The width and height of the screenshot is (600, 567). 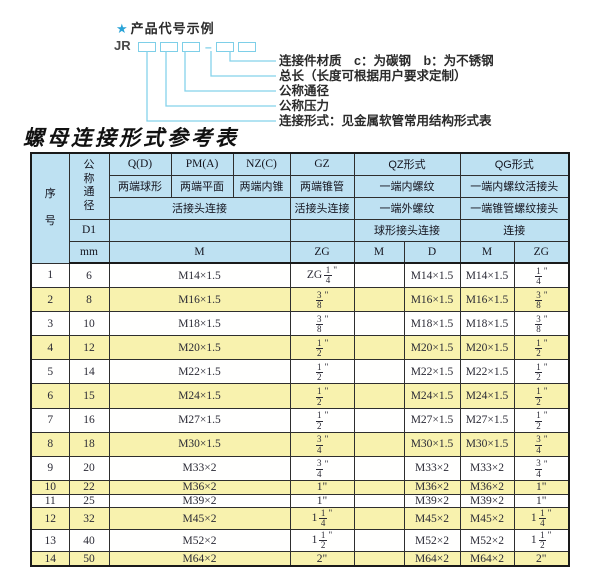 What do you see at coordinates (89, 519) in the screenshot?
I see `cell-nominal-diameter: 32` at bounding box center [89, 519].